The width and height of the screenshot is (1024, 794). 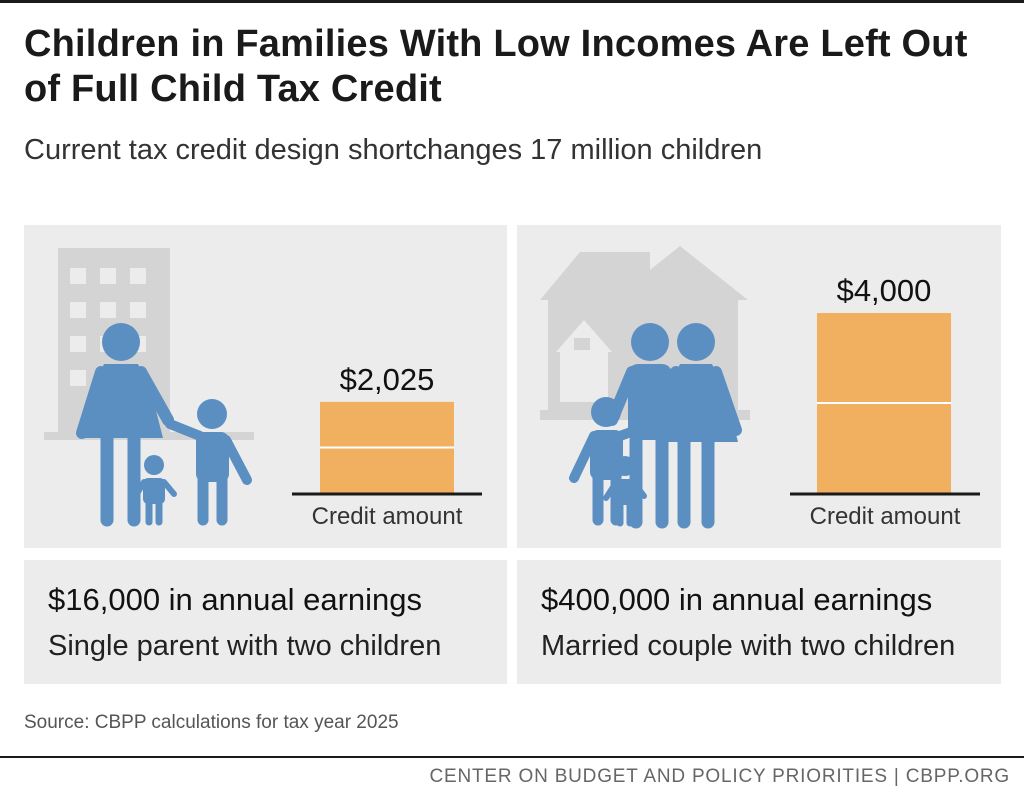 What do you see at coordinates (164, 425) in the screenshot?
I see `single-parent-family-icon` at bounding box center [164, 425].